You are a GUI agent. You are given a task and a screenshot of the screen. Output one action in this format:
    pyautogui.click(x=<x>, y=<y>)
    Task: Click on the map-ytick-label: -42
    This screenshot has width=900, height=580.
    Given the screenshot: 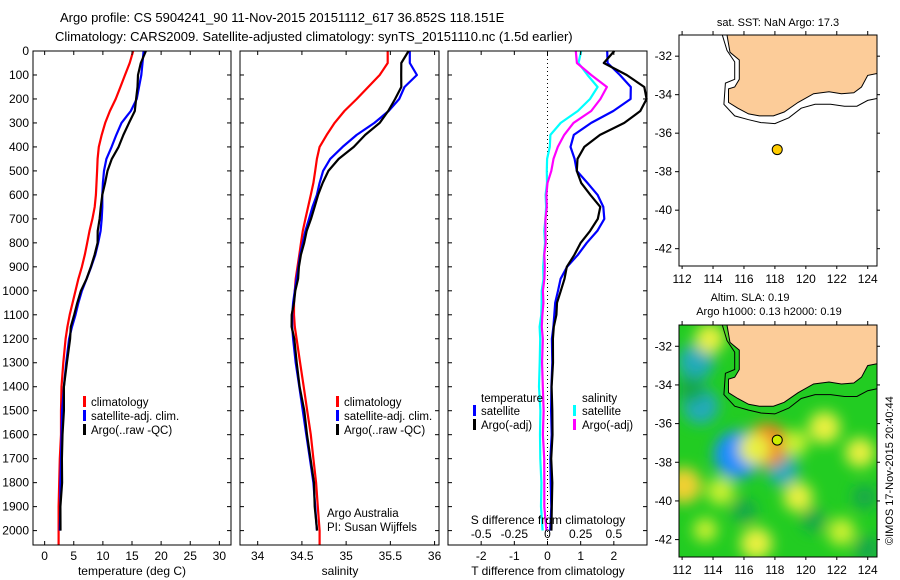 What is the action you would take?
    pyautogui.click(x=664, y=249)
    